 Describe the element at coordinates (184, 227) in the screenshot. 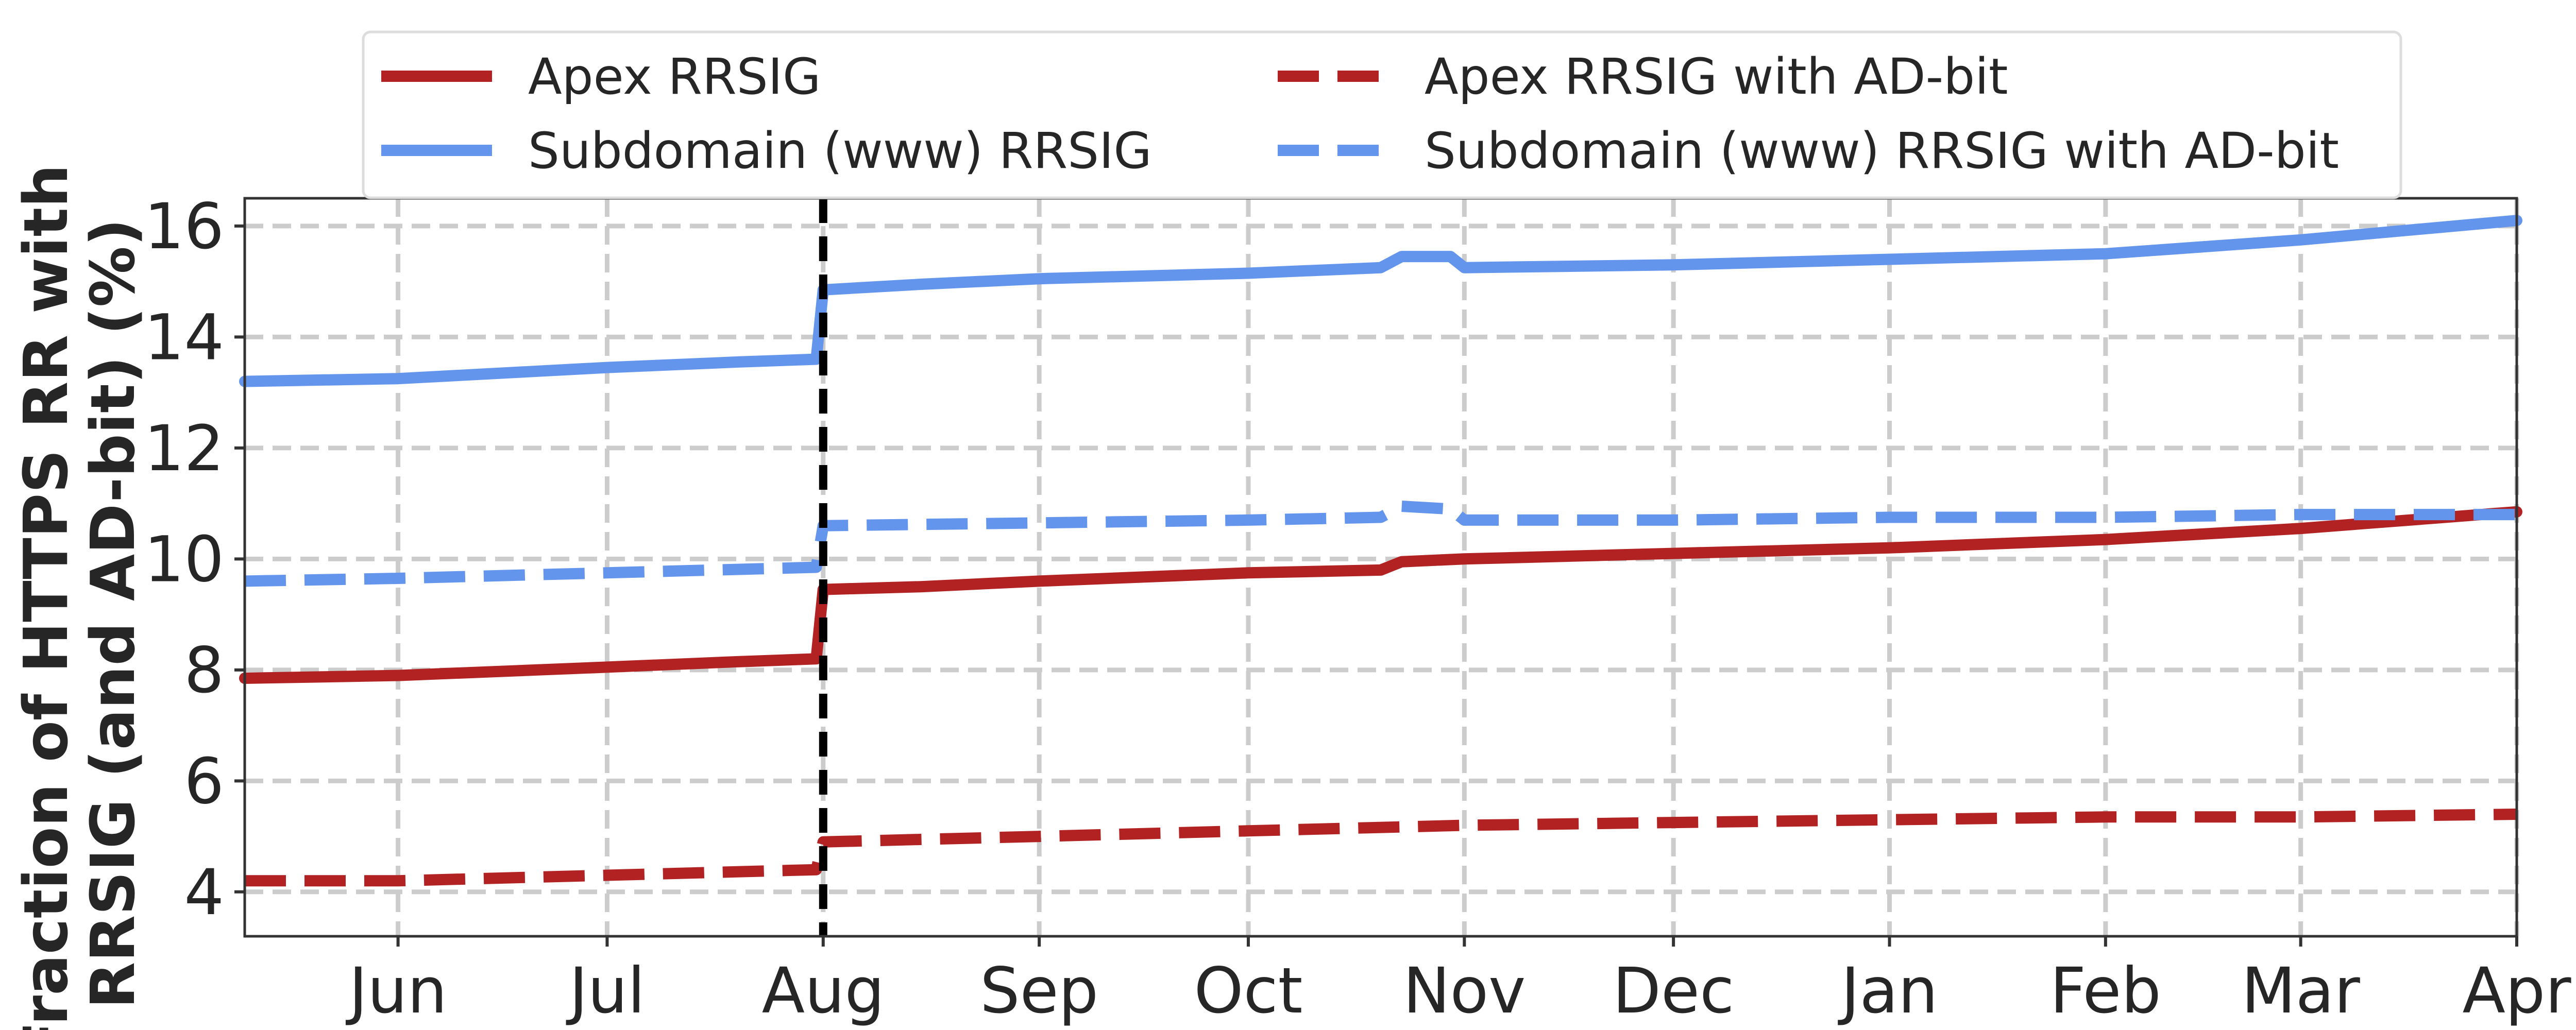

I see `y-tick-label: 16` at that location.